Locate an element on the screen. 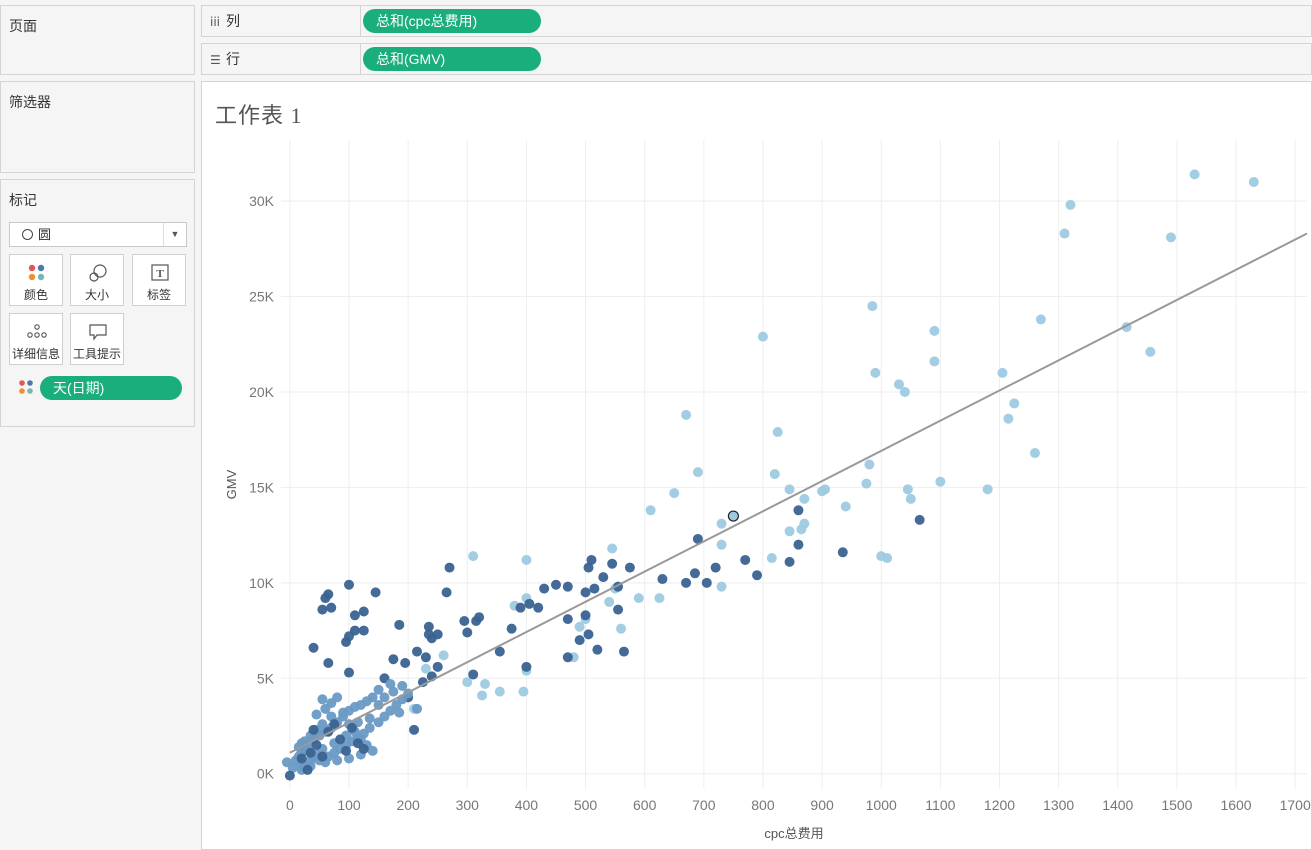 This screenshot has height=850, width=1312. x-tick-label: 300 is located at coordinates (468, 805).